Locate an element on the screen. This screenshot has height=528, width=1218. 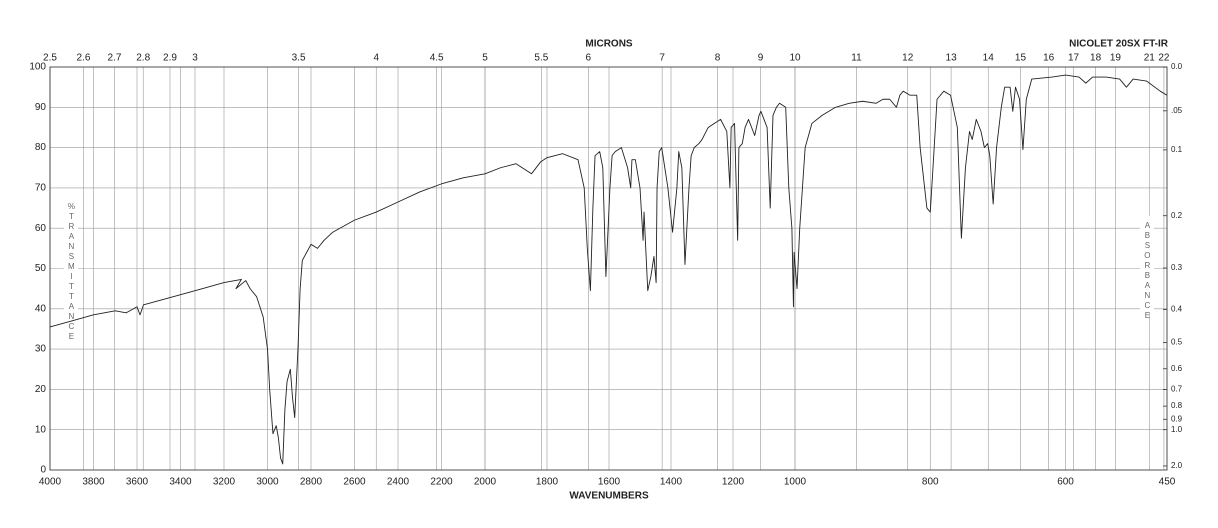
x-tick-label: 1600 is located at coordinates (609, 482).